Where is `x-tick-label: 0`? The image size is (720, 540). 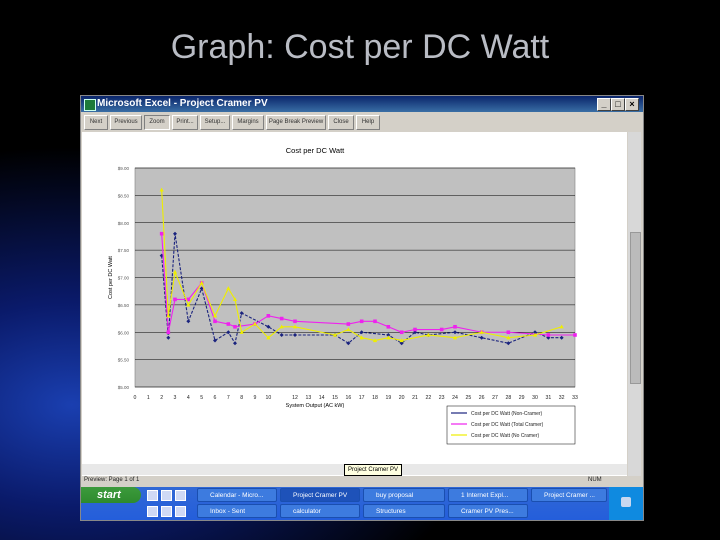 x-tick-label: 0 is located at coordinates (135, 398).